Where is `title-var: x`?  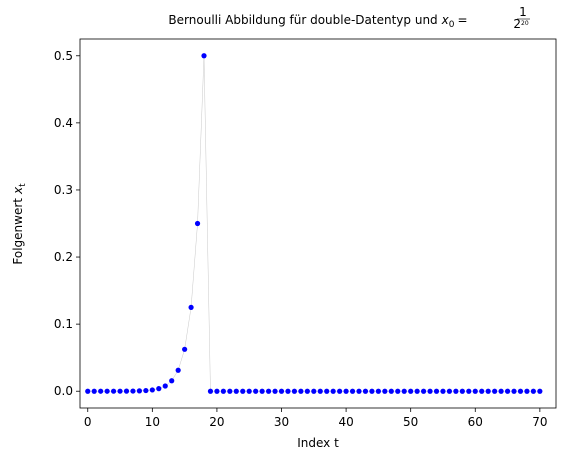
title-var: x is located at coordinates (445, 20).